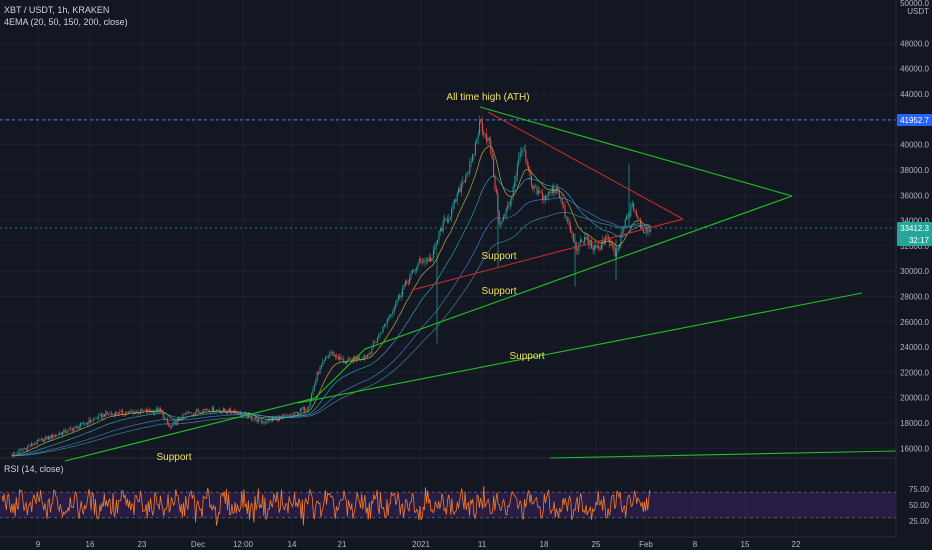 The width and height of the screenshot is (932, 550). Describe the element at coordinates (914, 398) in the screenshot. I see `price-tick-label: 20000.0` at that location.